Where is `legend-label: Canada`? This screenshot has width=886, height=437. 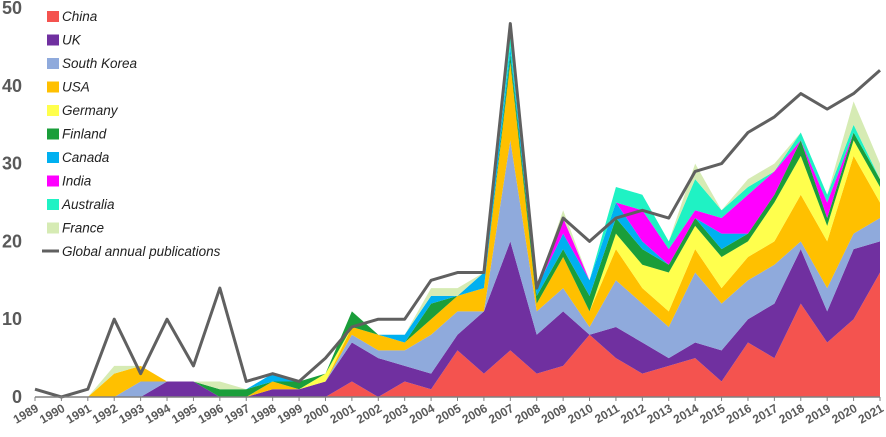 legend-label: Canada is located at coordinates (86, 157).